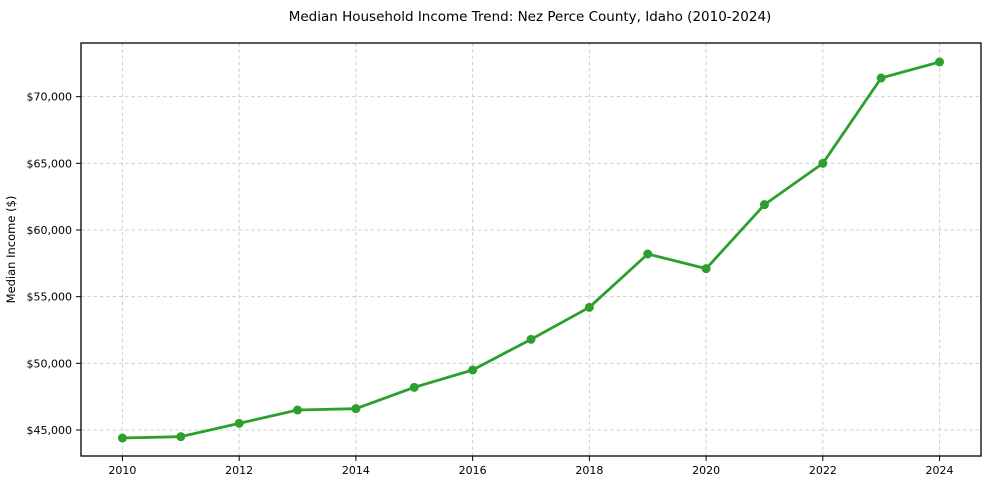 The width and height of the screenshot is (989, 490). Describe the element at coordinates (50, 230) in the screenshot. I see `y-tick-label: $60,000` at that location.